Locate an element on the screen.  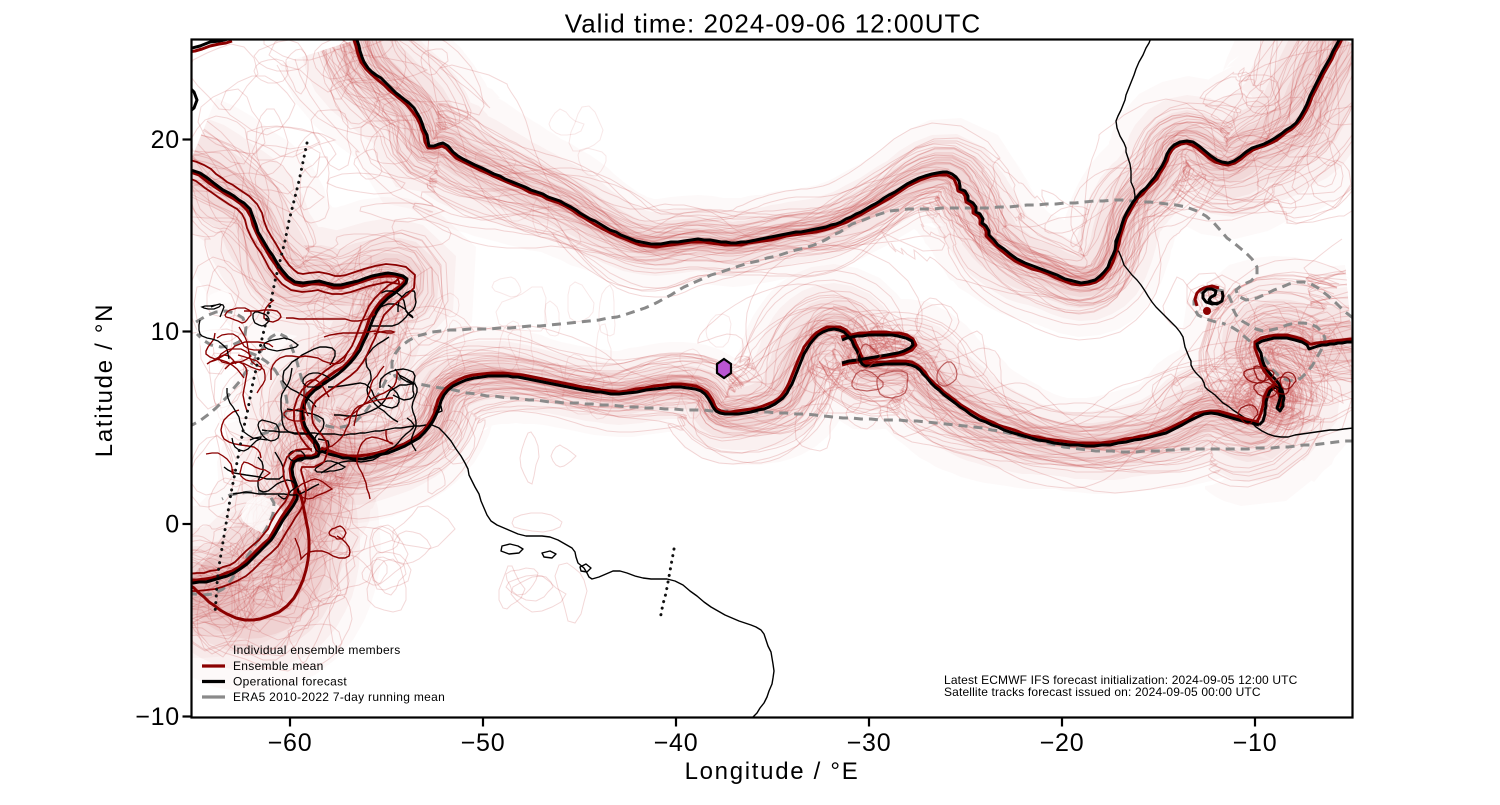
svg-text: −30 is located at coordinates (869, 743).